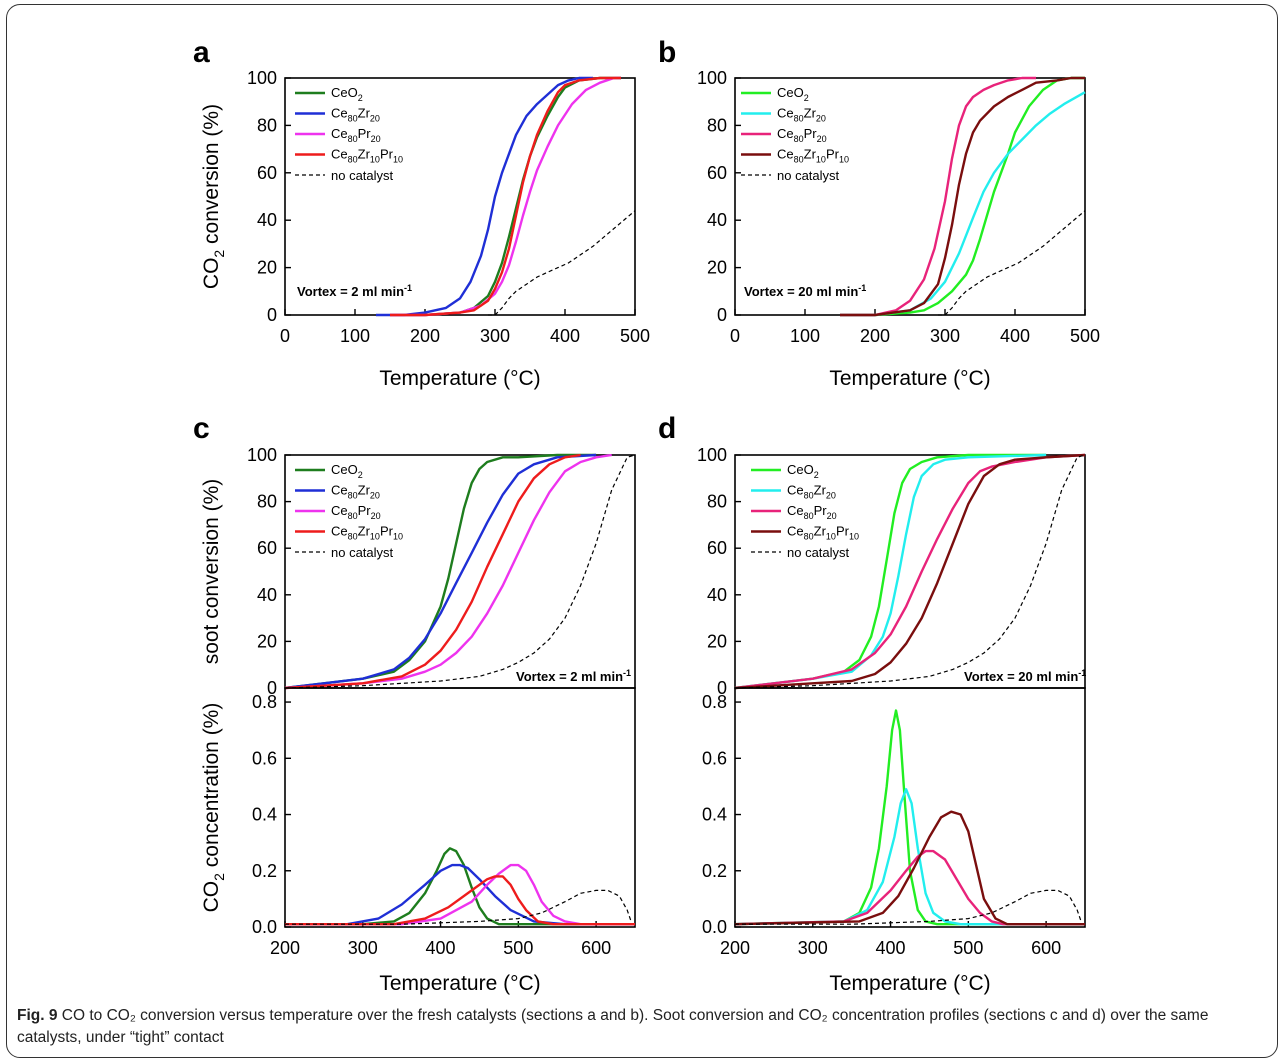 The height and width of the screenshot is (1063, 1284). I want to click on xtick-label-b: 400, so click(1015, 336).